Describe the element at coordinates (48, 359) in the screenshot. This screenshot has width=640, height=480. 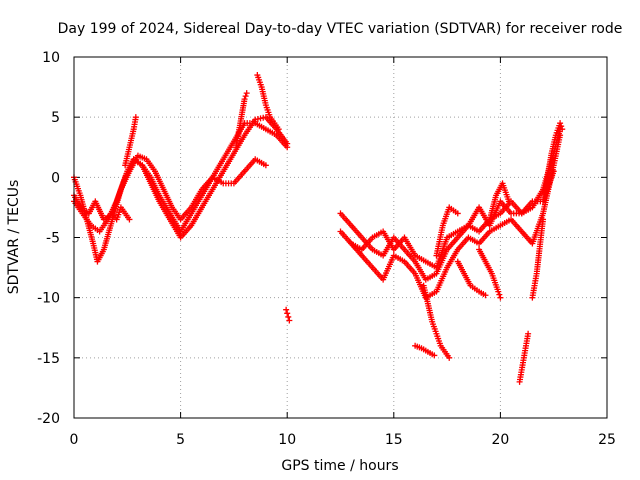
I see `y-tick-label: -15` at that location.